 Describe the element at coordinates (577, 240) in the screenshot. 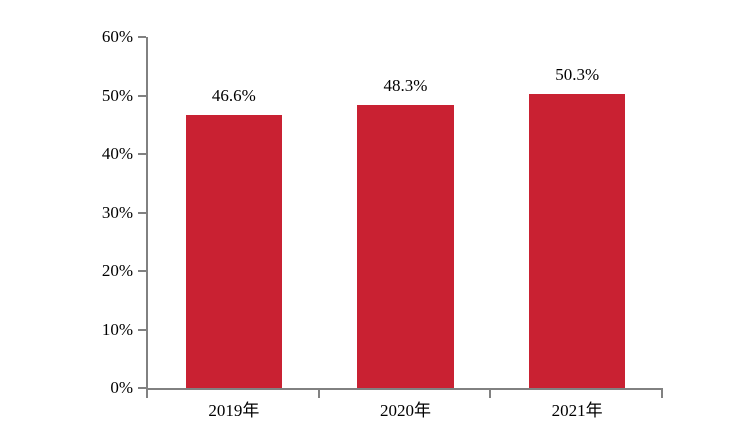

I see `bar-2021年` at that location.